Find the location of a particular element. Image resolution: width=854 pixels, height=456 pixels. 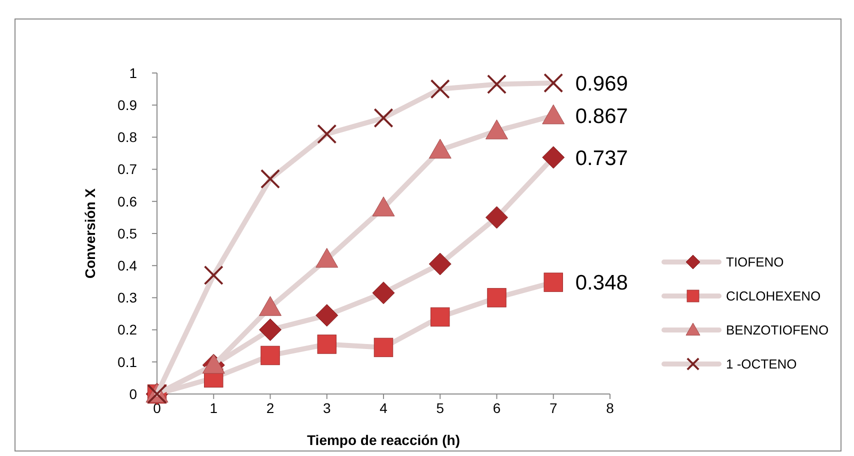

y-tick-label: 0.2 is located at coordinates (128, 330).